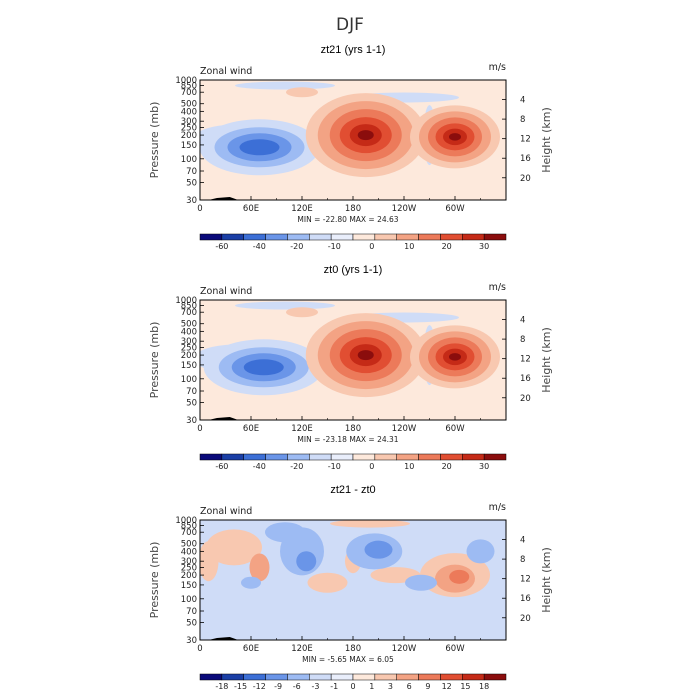 This screenshot has height=700, width=700. I want to click on colorbar-label: 15, so click(465, 686).